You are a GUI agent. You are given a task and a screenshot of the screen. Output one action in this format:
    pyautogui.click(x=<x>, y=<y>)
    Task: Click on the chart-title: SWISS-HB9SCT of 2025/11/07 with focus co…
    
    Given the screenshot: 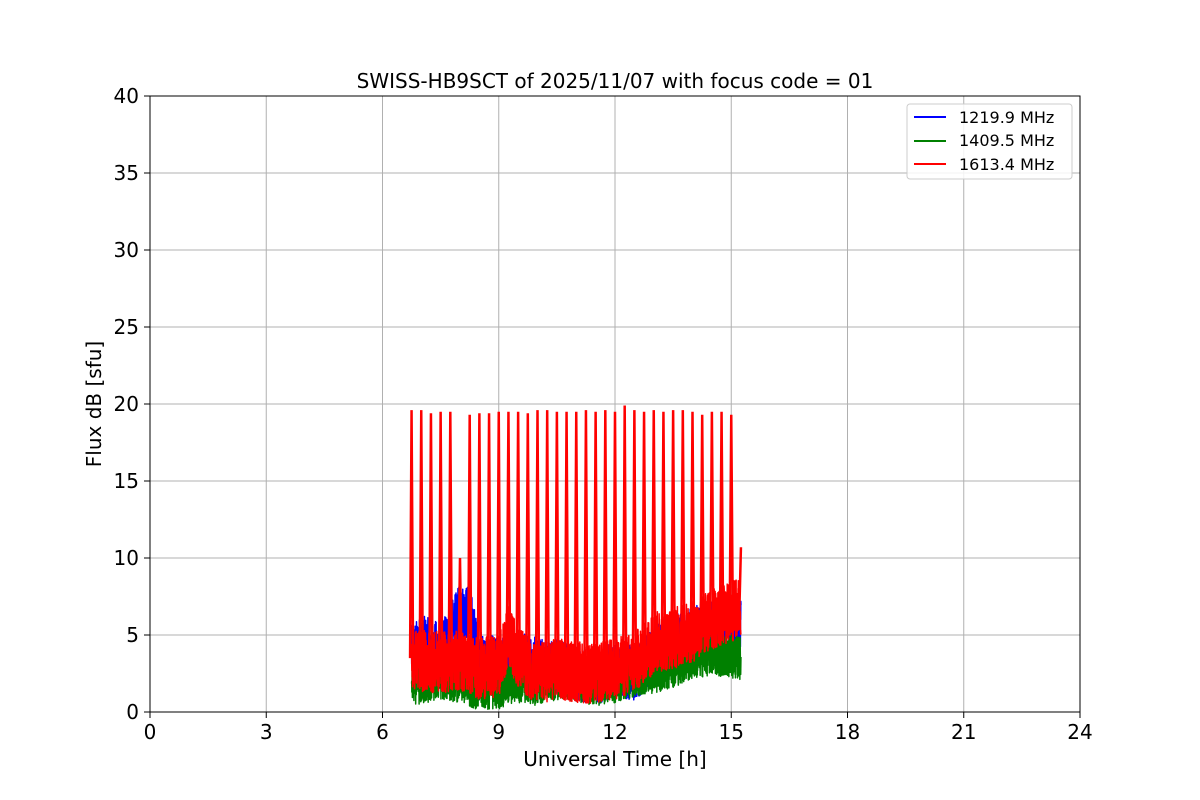 What is the action you would take?
    pyautogui.click(x=615, y=81)
    